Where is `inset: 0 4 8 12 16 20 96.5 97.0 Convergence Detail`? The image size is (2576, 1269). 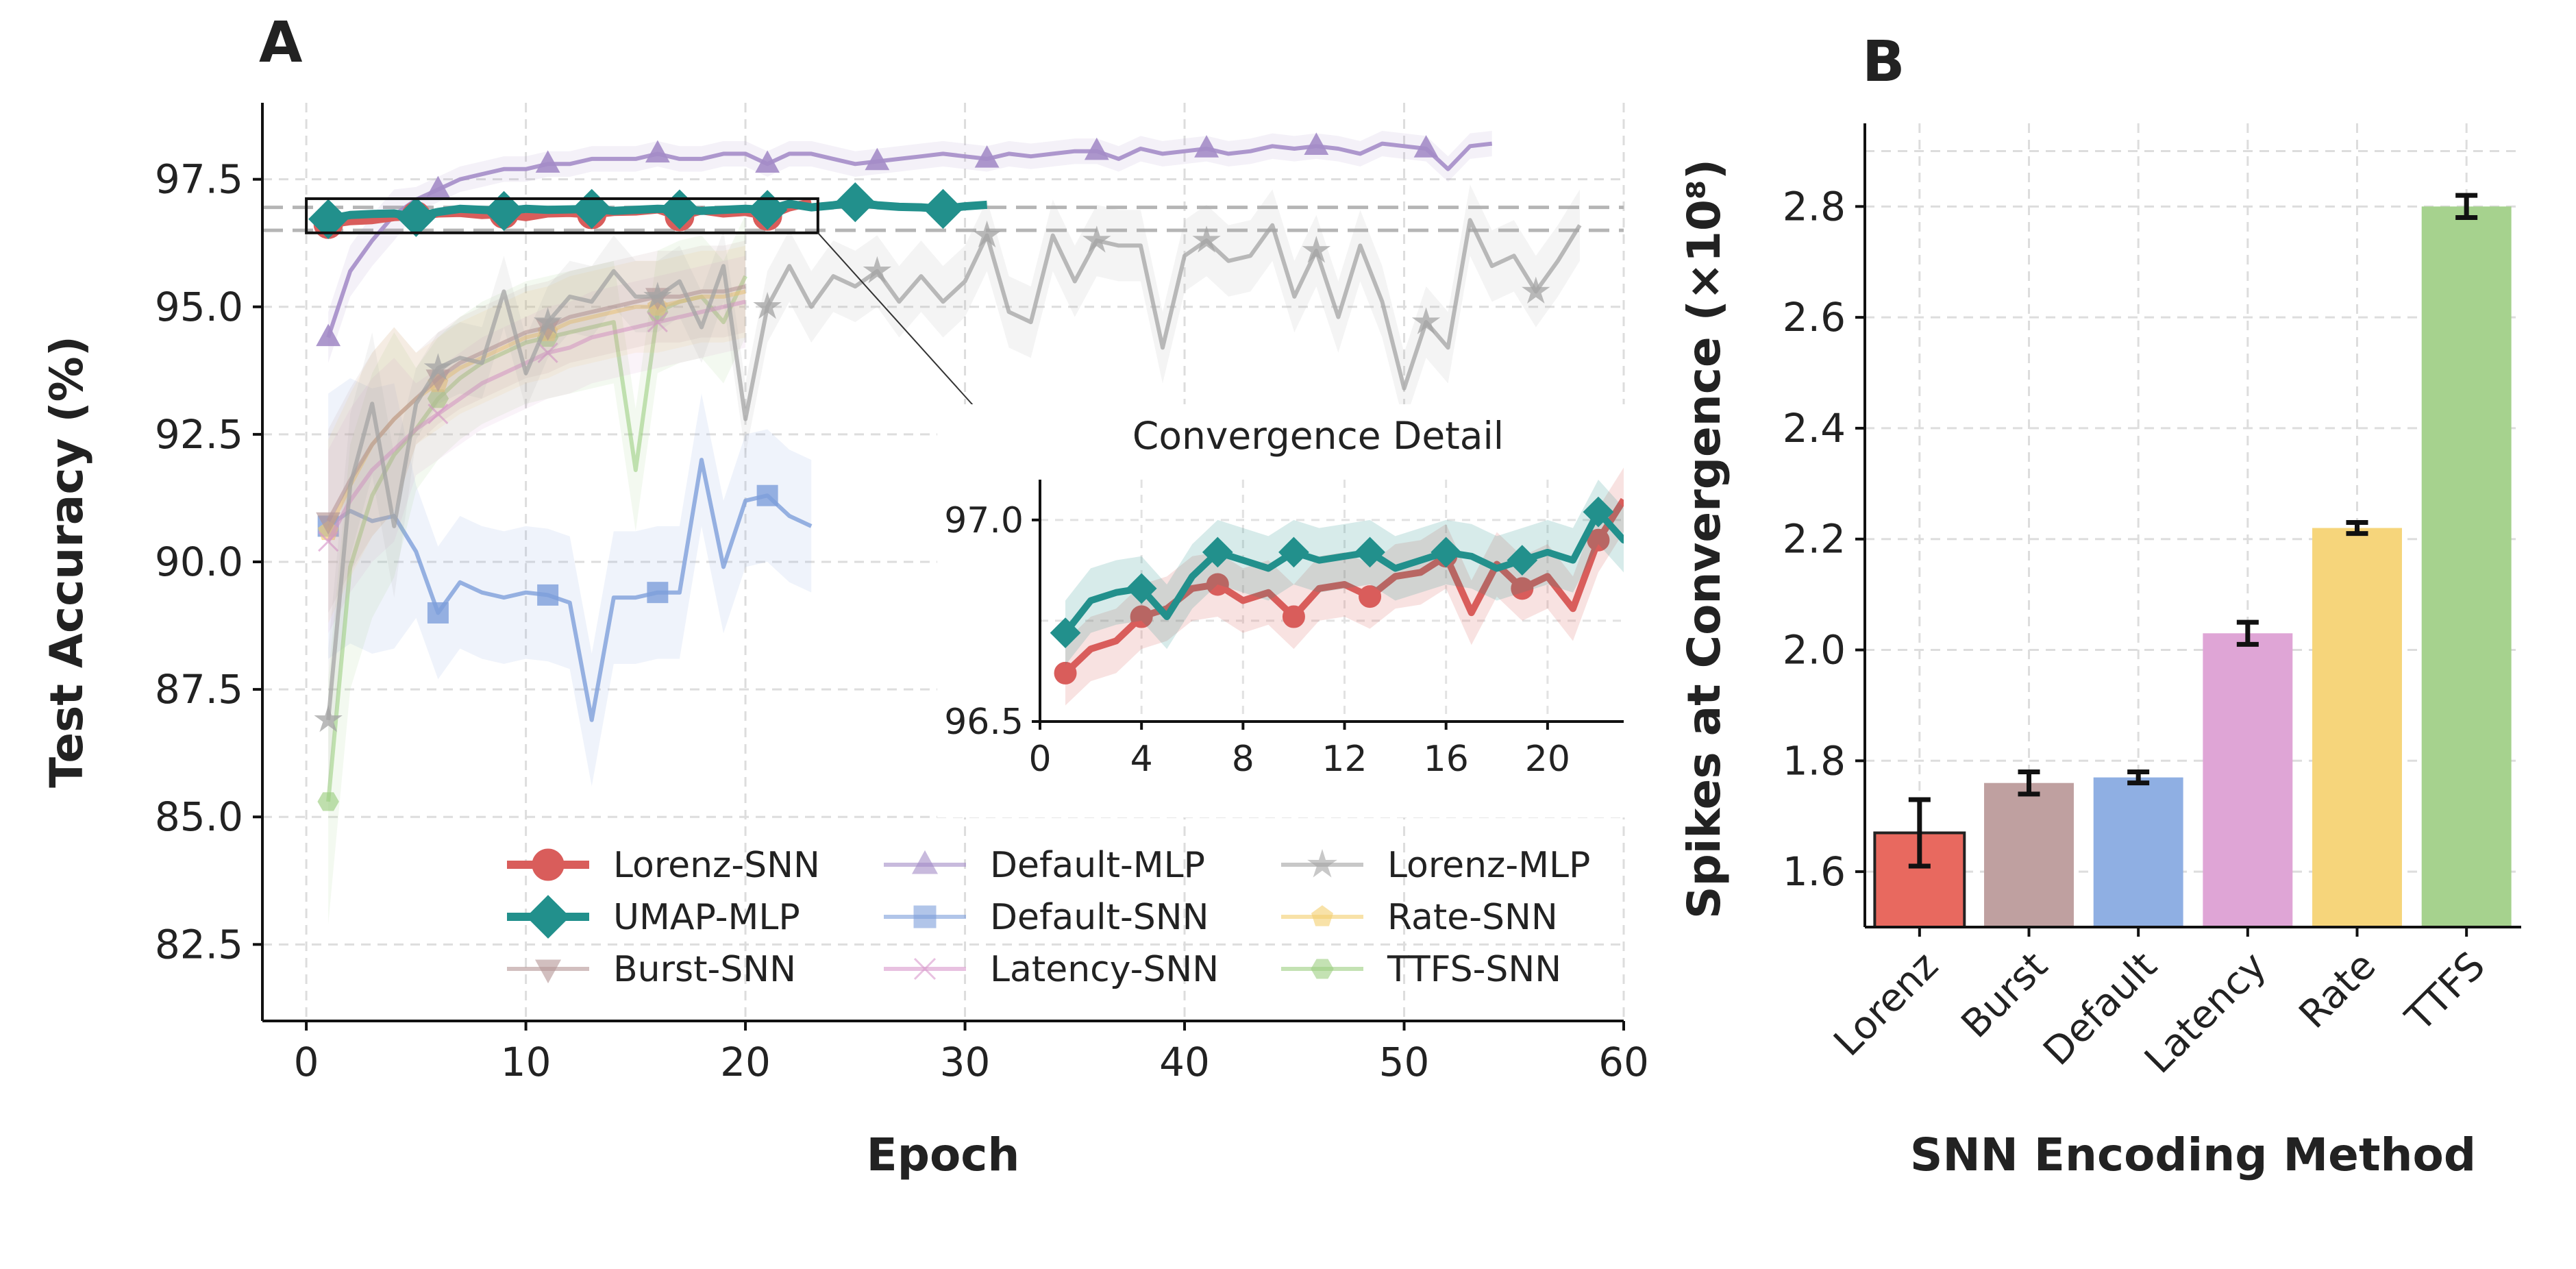
inset: 0 4 8 12 16 20 96.5 97.0 Convergence Detail is located at coordinates (1221, 524).